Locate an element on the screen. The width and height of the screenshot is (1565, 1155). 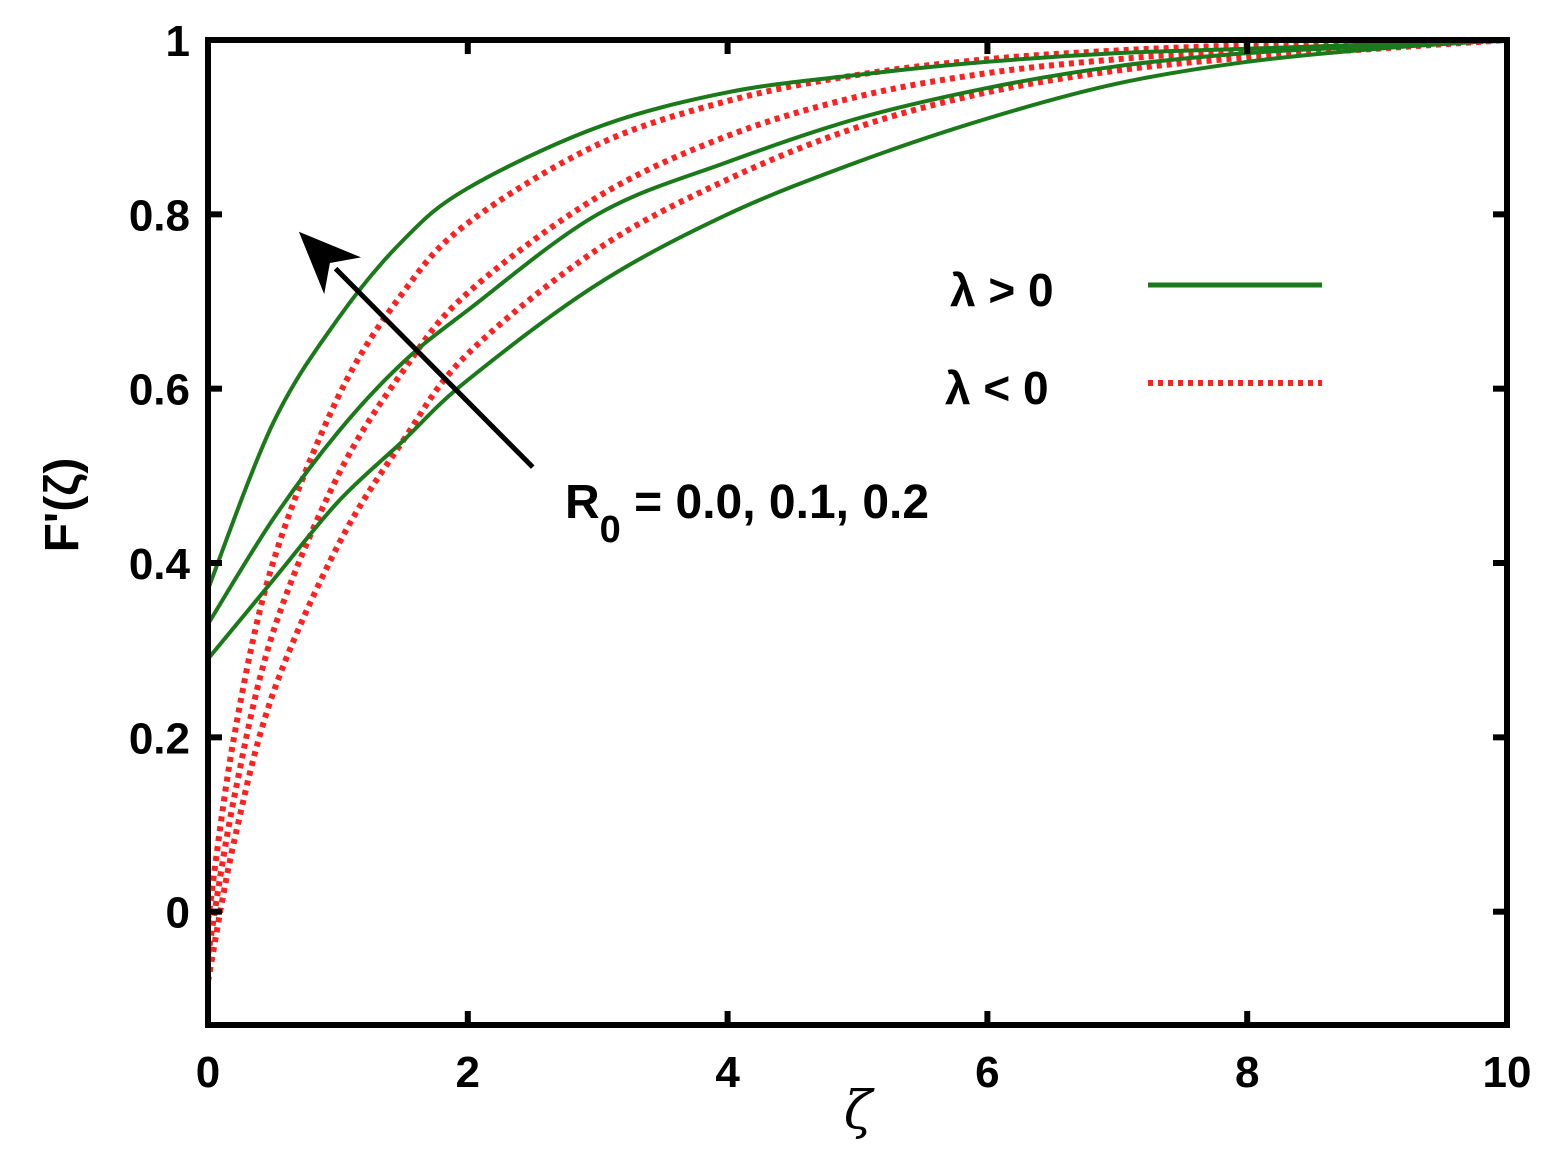
y-axis-label: F'(ζ) is located at coordinates (62, 505).